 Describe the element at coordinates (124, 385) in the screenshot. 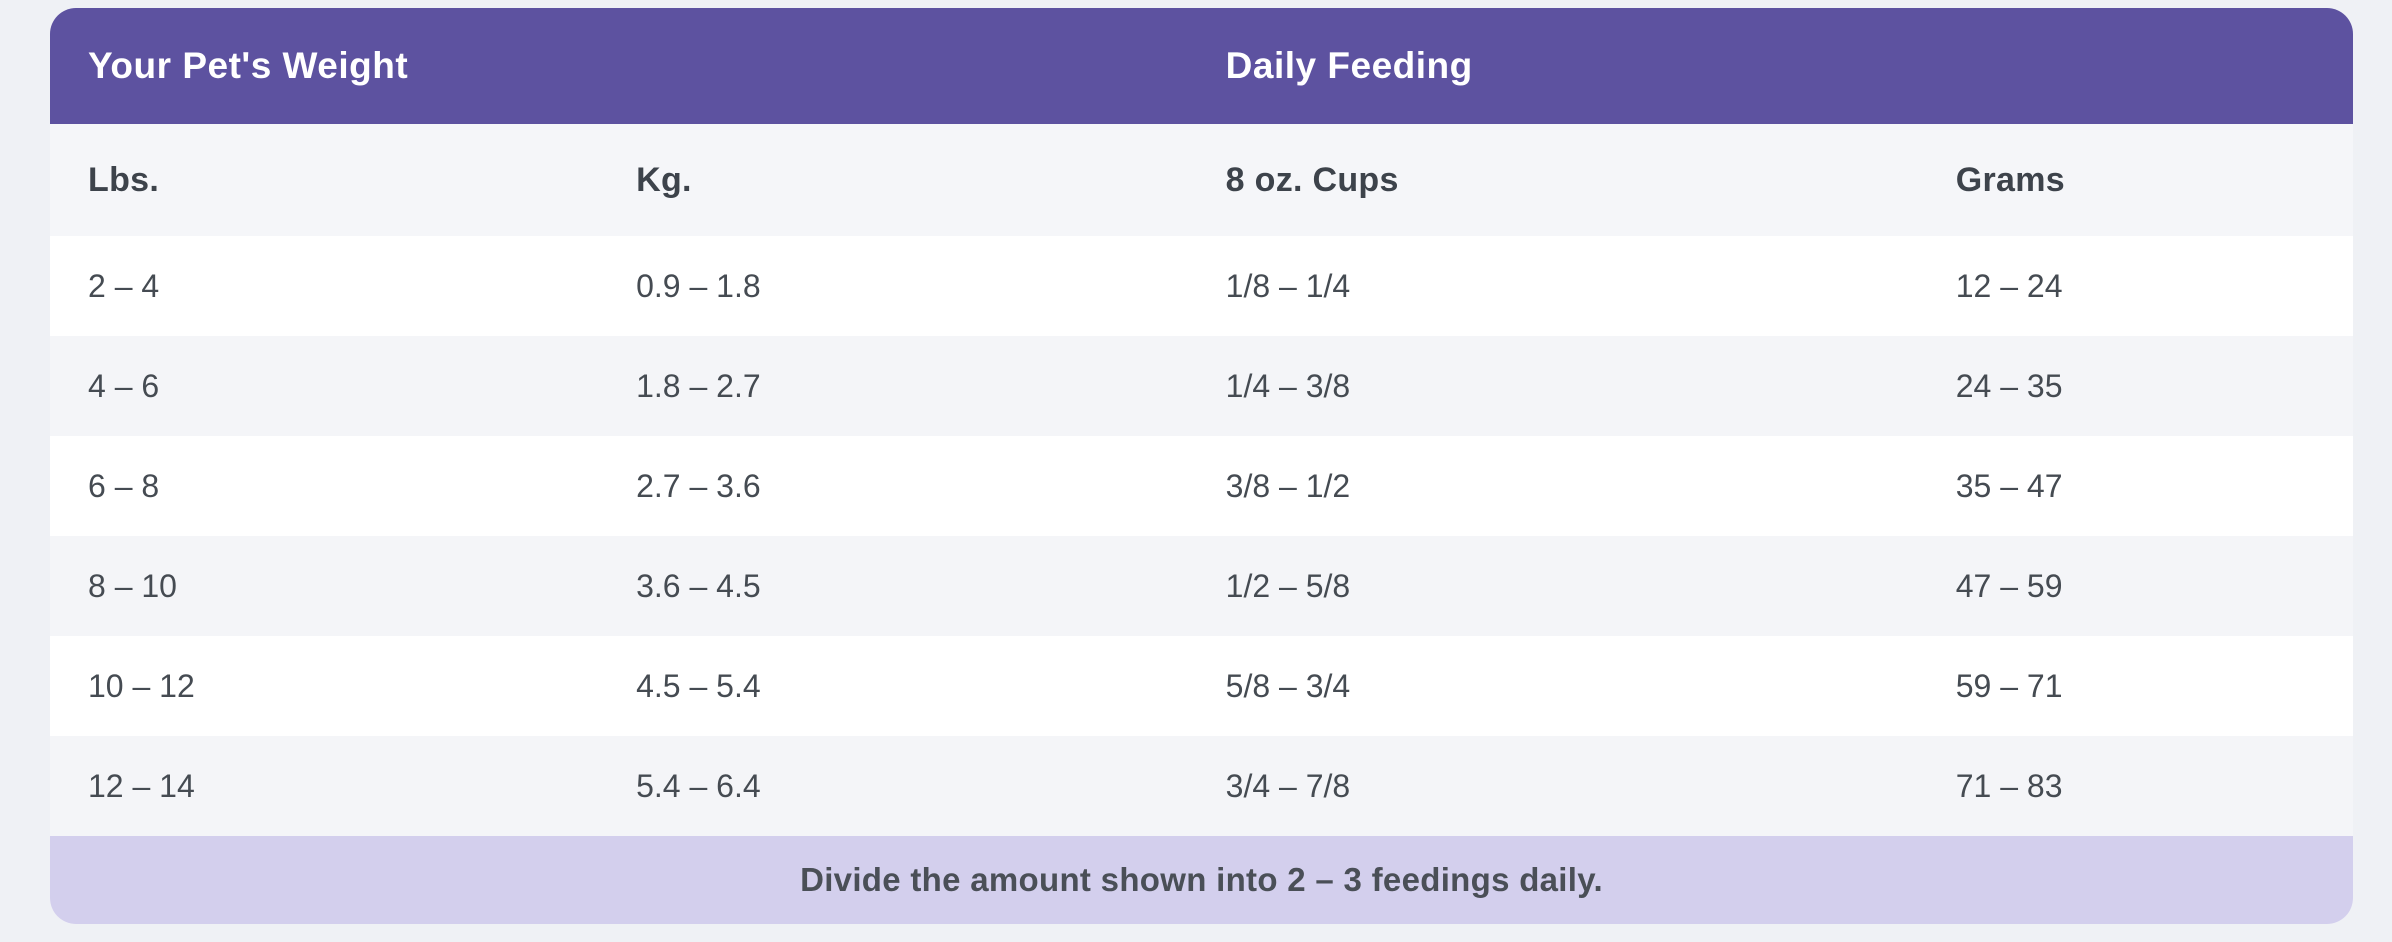

I see `cell-lbs: 4 – 6` at that location.